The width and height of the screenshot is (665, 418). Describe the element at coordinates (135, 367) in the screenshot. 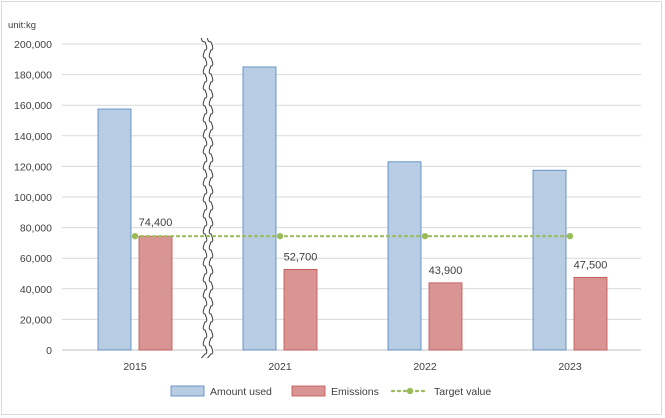

I see `x-tick-label: 2015` at that location.